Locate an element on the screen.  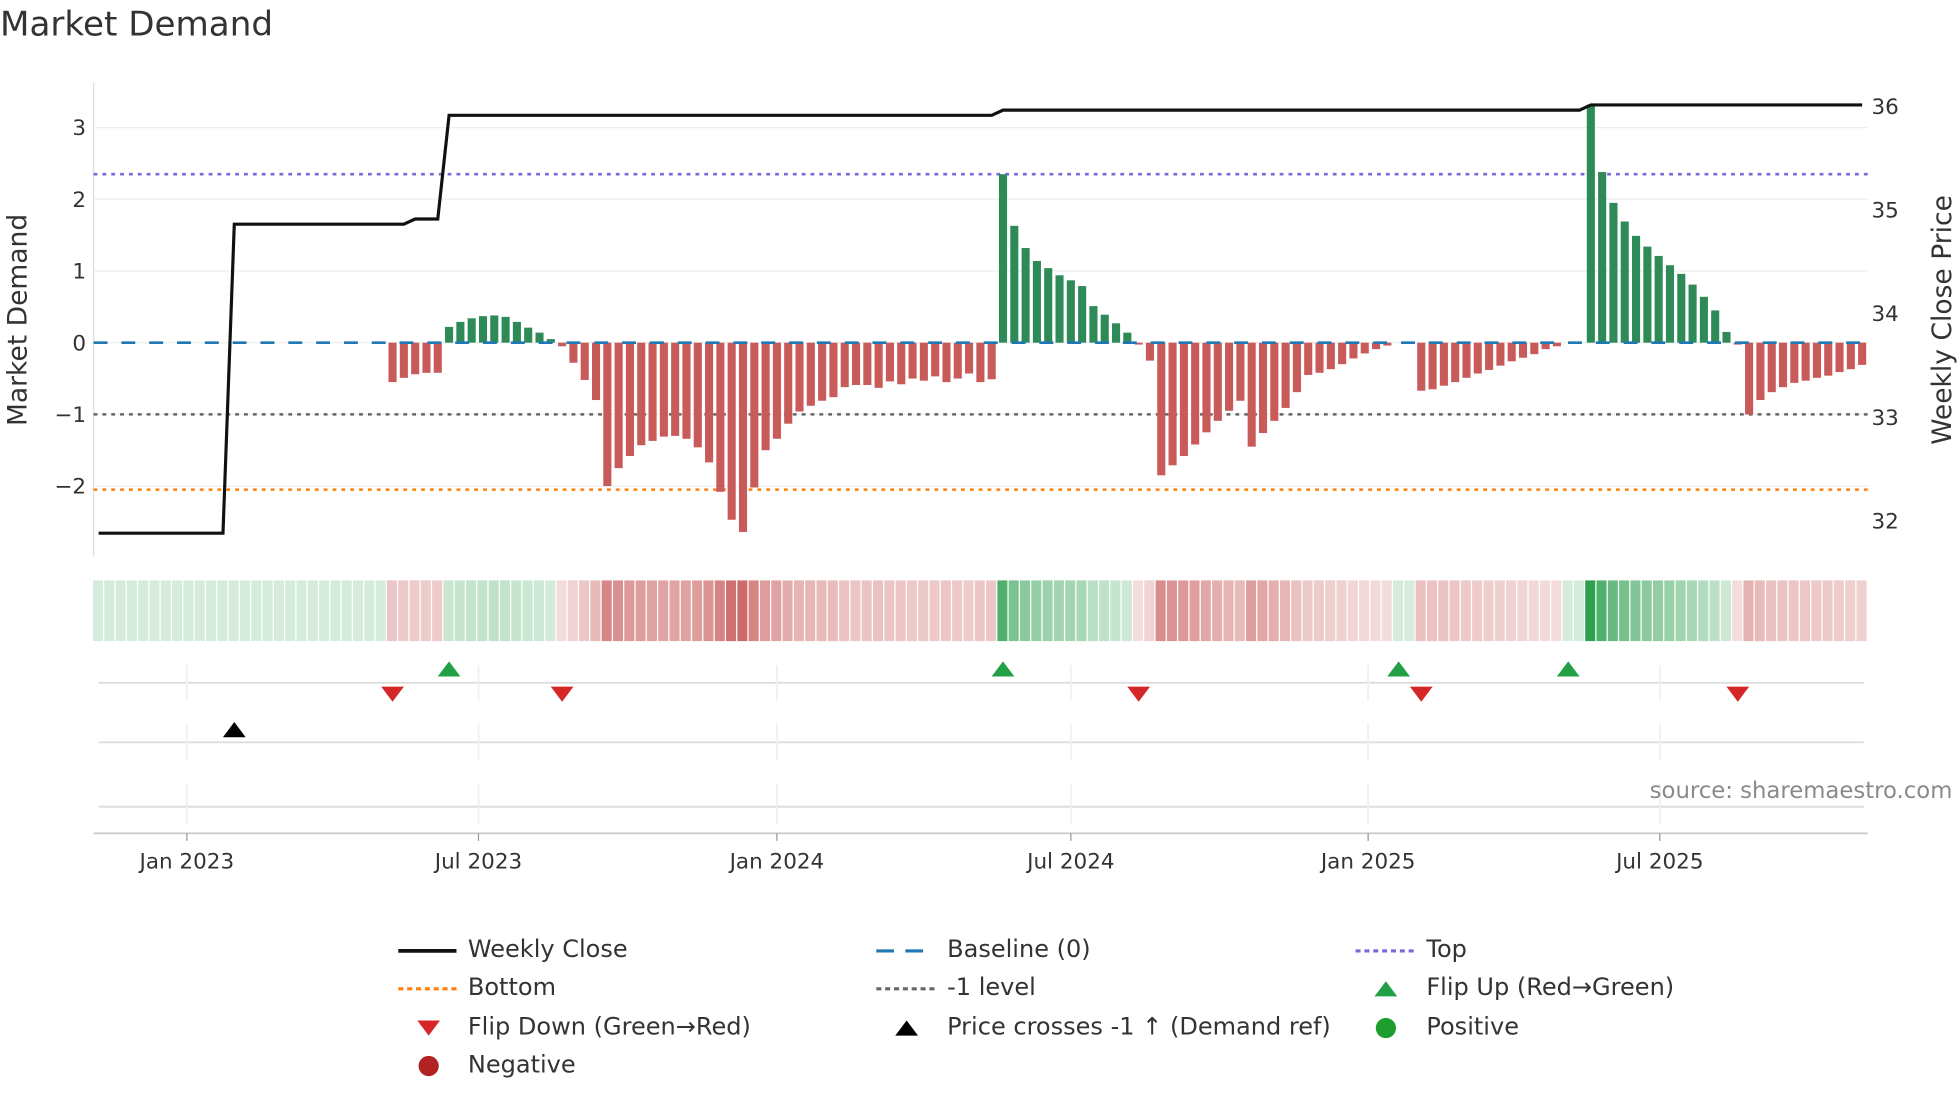
y-tick-label: 0 is located at coordinates (79, 343).